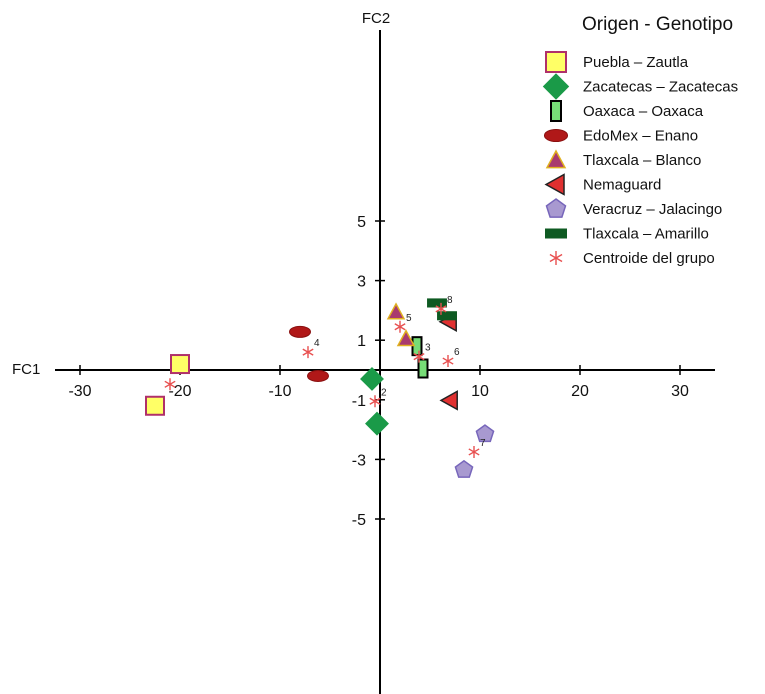 The height and width of the screenshot is (694, 765). Describe the element at coordinates (359, 460) in the screenshot. I see `y-tick-label: -3` at that location.